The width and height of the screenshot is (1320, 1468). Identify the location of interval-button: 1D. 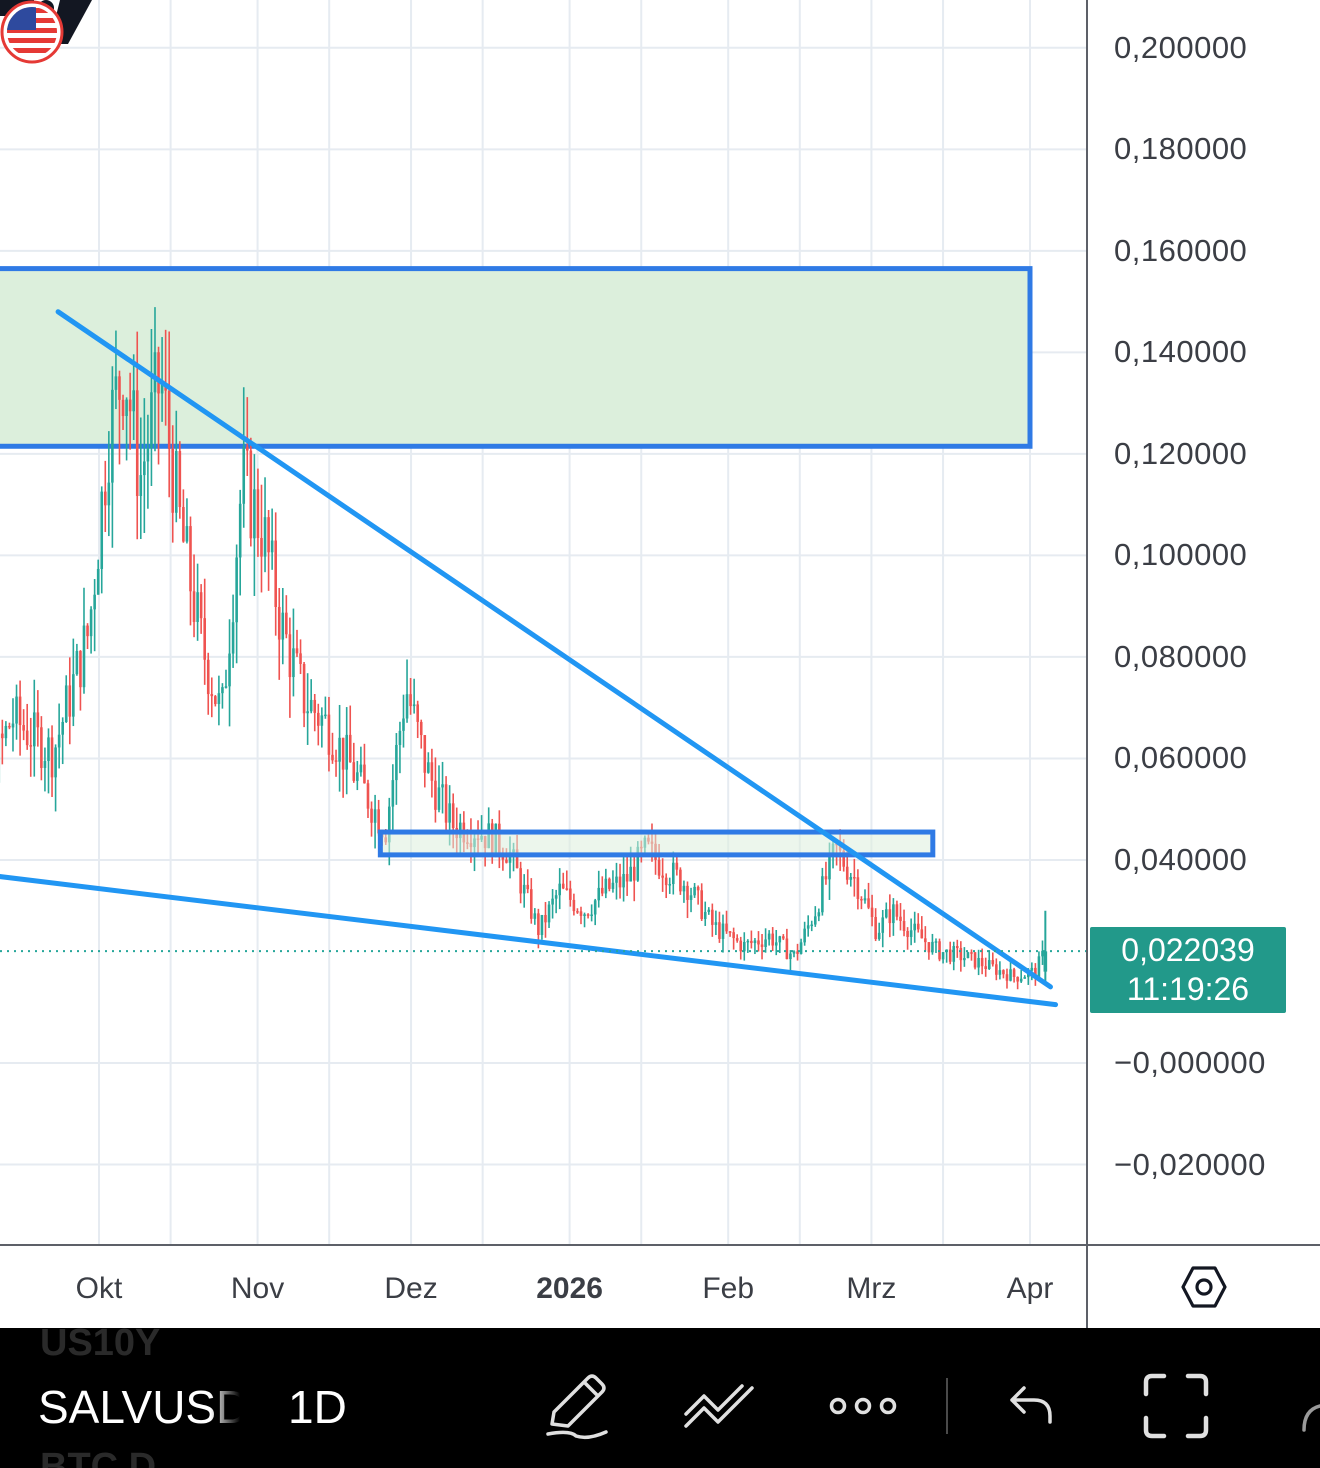
(317, 1407).